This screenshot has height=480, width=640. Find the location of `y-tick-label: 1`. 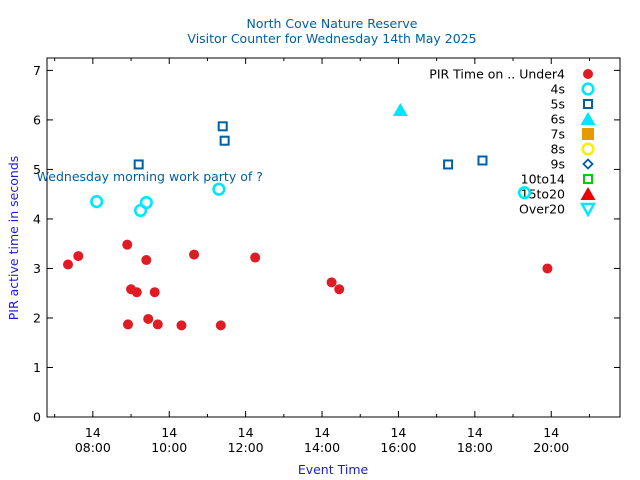

y-tick-label: 1 is located at coordinates (37, 367).